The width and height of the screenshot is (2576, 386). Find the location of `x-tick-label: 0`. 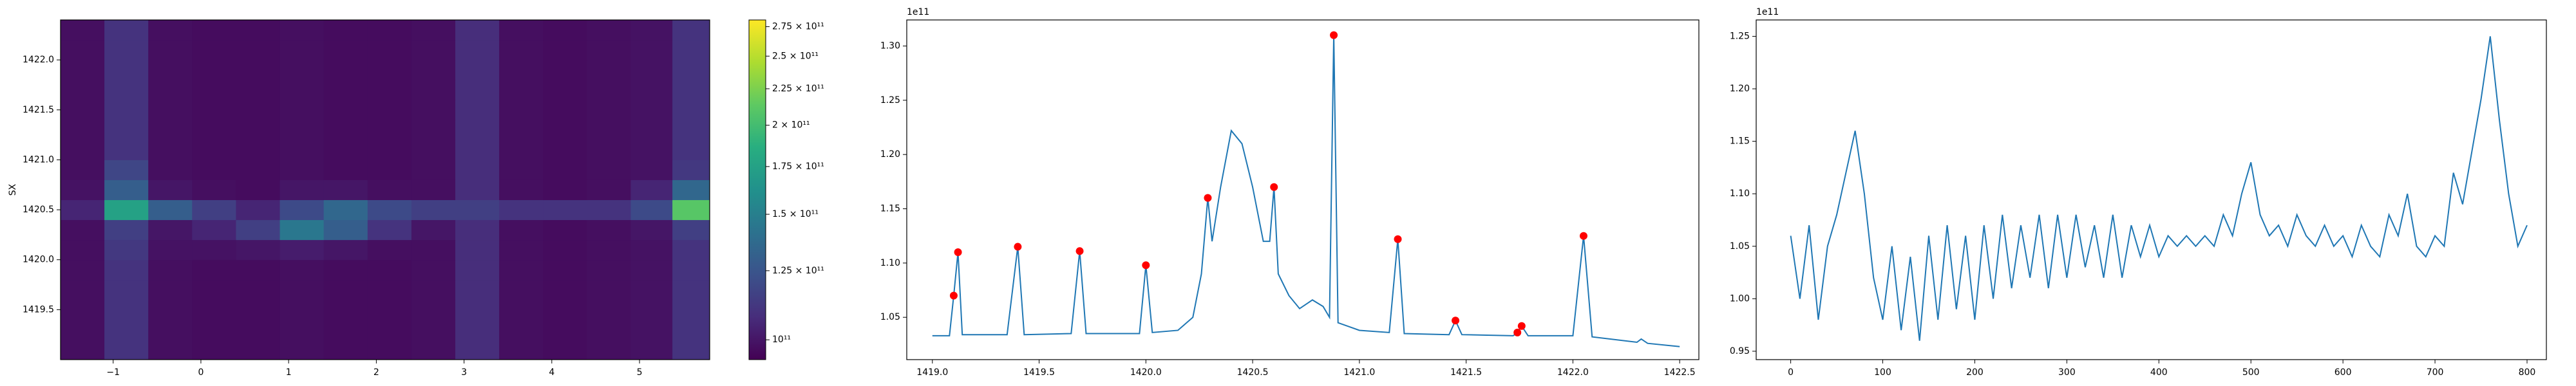

x-tick-label: 0 is located at coordinates (201, 372).